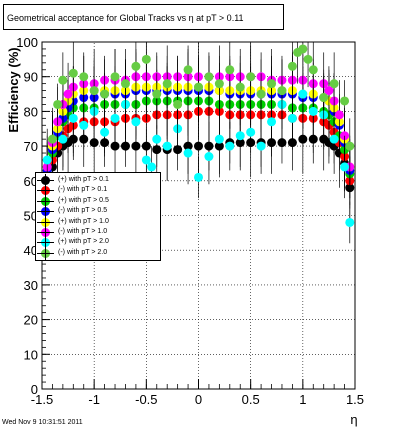 The image size is (400, 433). Describe the element at coordinates (251, 399) in the screenshot. I see `x-tick-label: 0.5` at that location.